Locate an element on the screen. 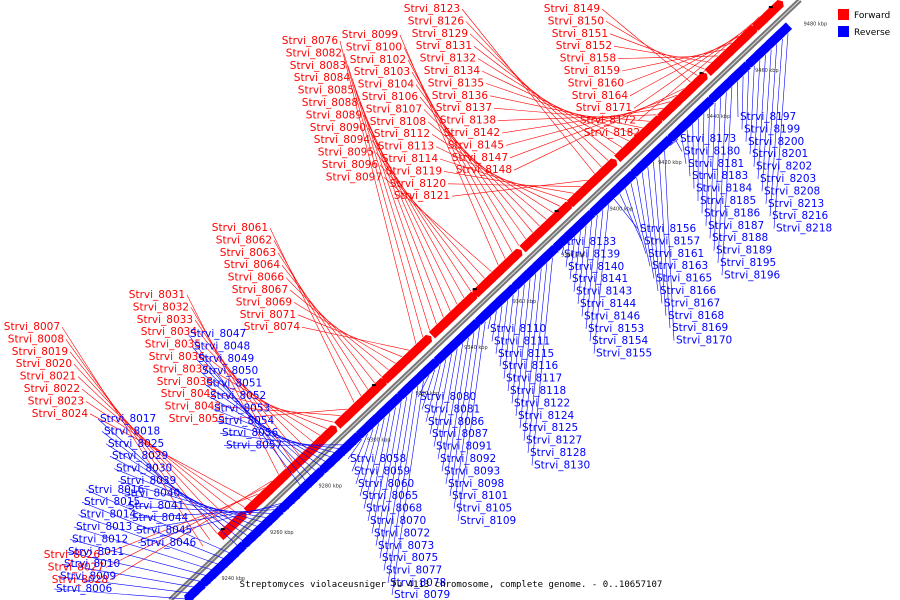 This screenshot has height=600, width=900. reverse-gene-label: Strvi_8060 is located at coordinates (386, 484).